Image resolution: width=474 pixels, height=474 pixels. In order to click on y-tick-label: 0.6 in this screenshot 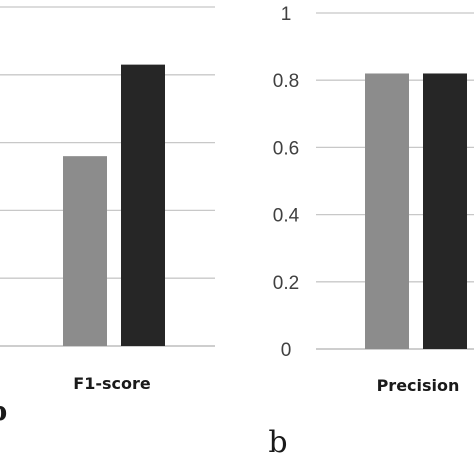, I will do `click(286, 148)`.